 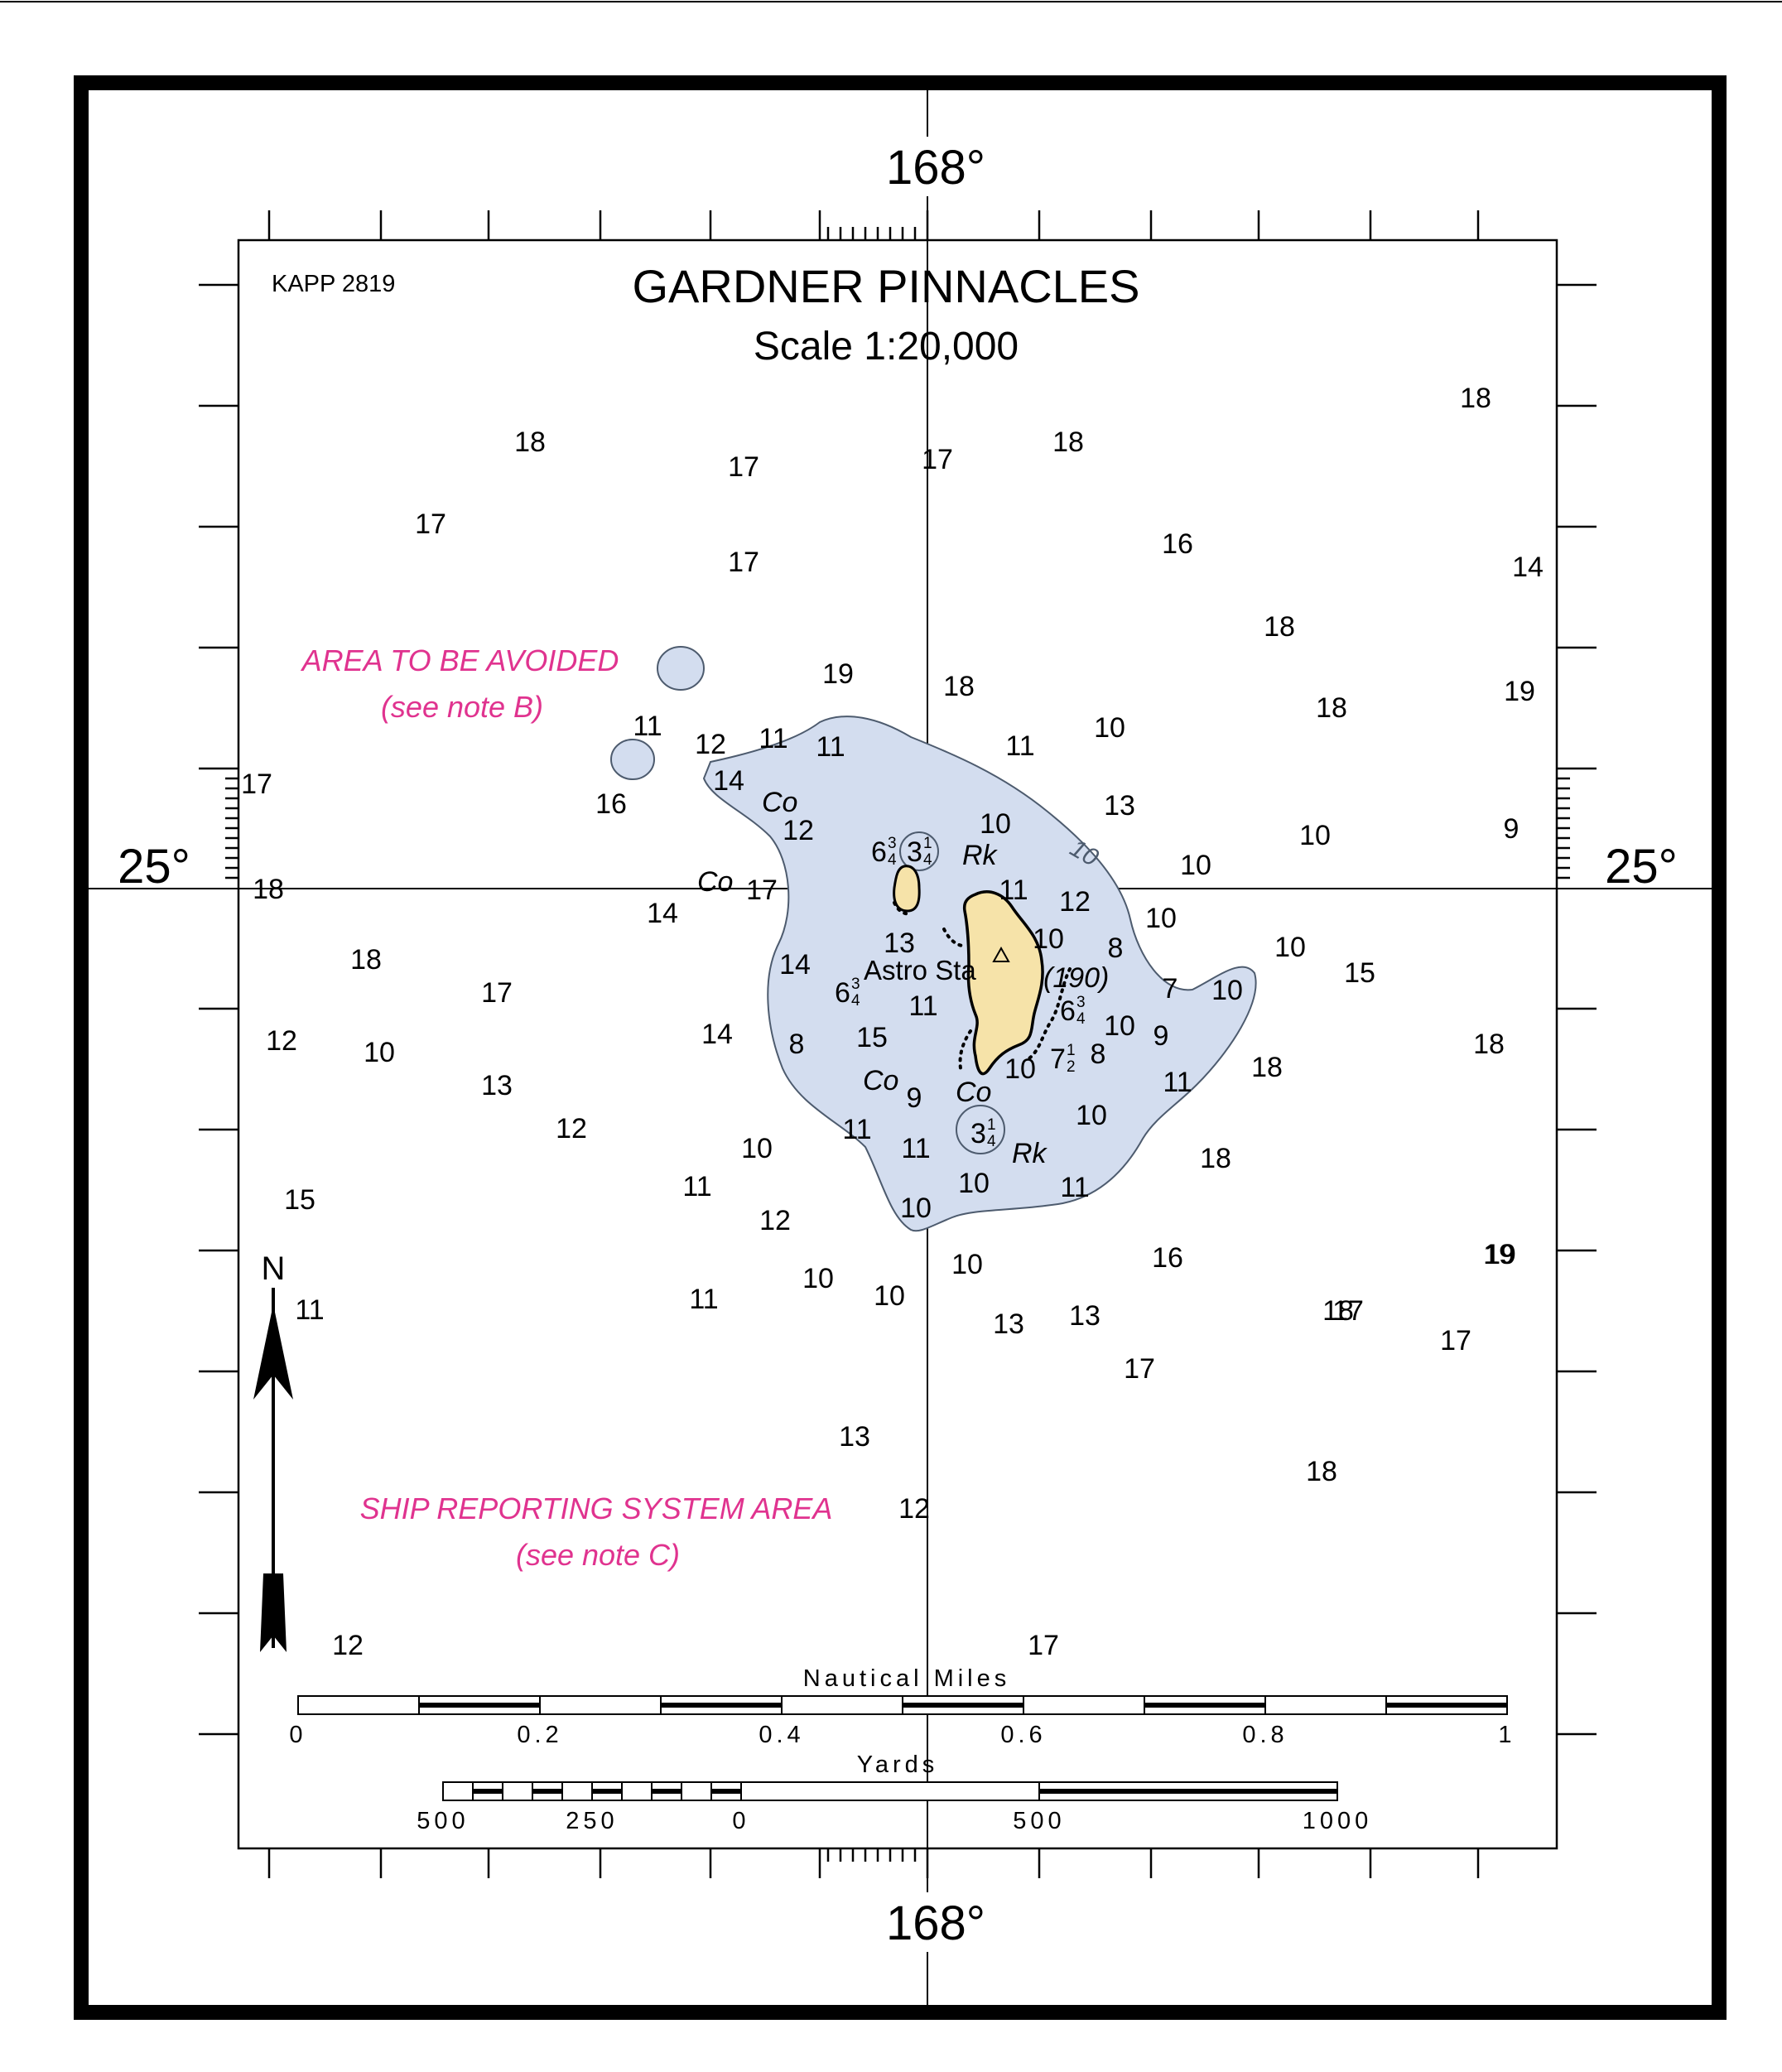 I want to click on sounding: 7, so click(x=1170, y=989).